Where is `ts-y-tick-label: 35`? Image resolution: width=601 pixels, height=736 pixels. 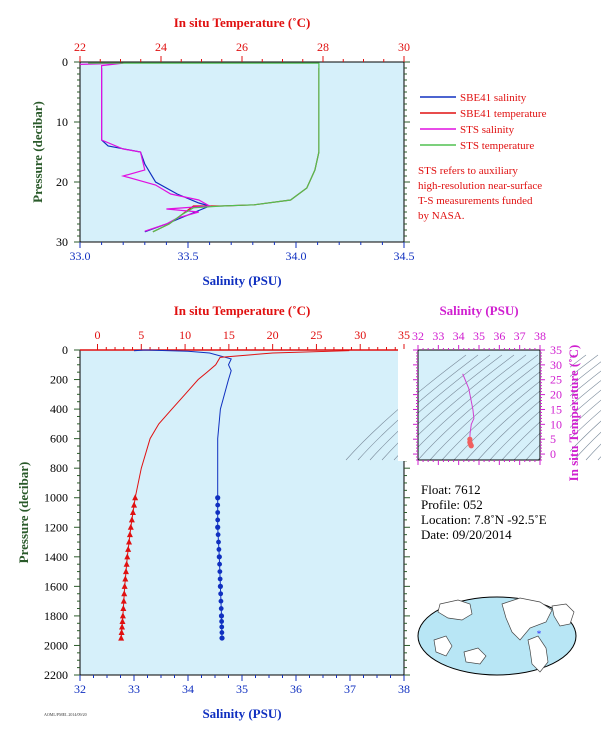
ts-y-tick-label: 35 is located at coordinates (556, 350).